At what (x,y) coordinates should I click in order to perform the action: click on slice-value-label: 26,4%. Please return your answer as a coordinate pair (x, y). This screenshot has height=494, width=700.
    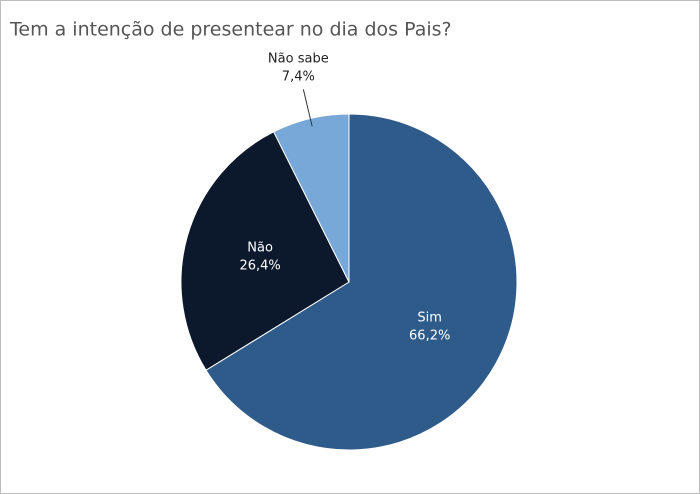
    Looking at the image, I should click on (259, 265).